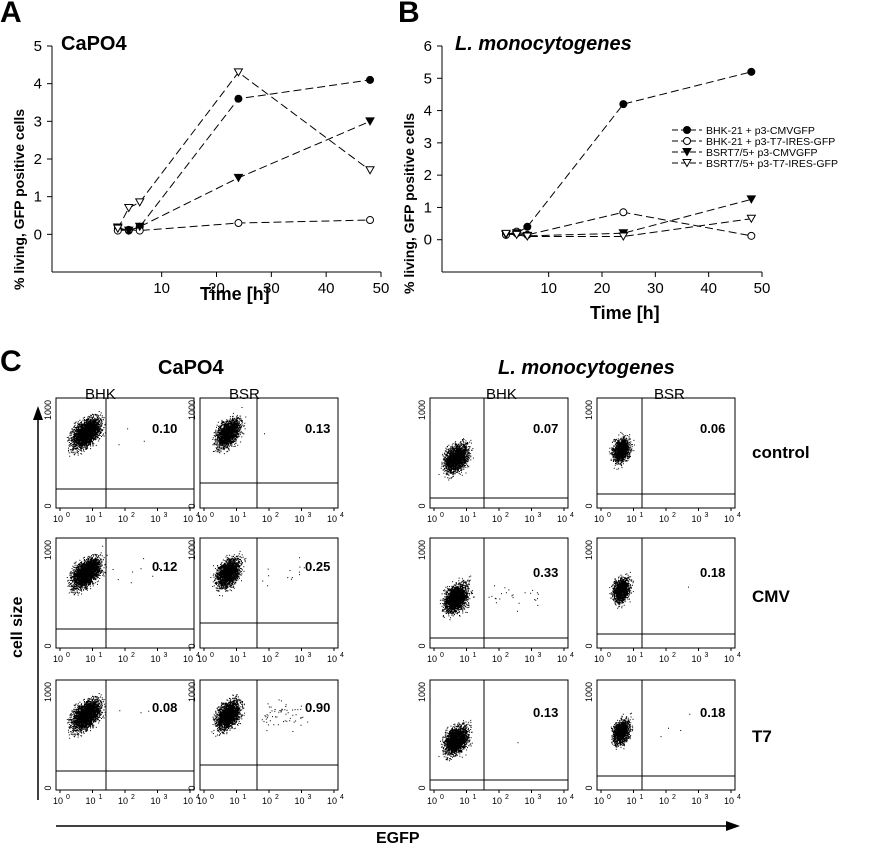 This screenshot has width=869, height=852. I want to click on chart-a-series-3-line, so click(244, 176).